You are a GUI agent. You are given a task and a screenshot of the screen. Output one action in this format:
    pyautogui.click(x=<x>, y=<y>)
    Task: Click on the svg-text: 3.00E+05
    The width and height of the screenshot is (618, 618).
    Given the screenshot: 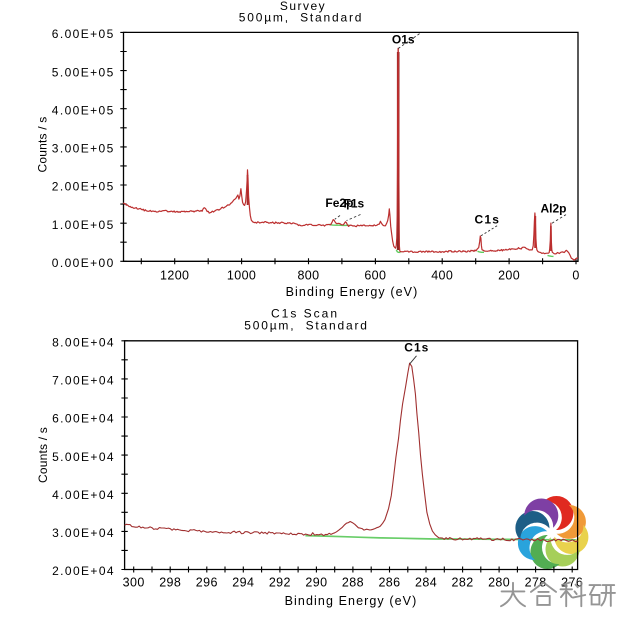 What is the action you would take?
    pyautogui.click(x=83, y=149)
    